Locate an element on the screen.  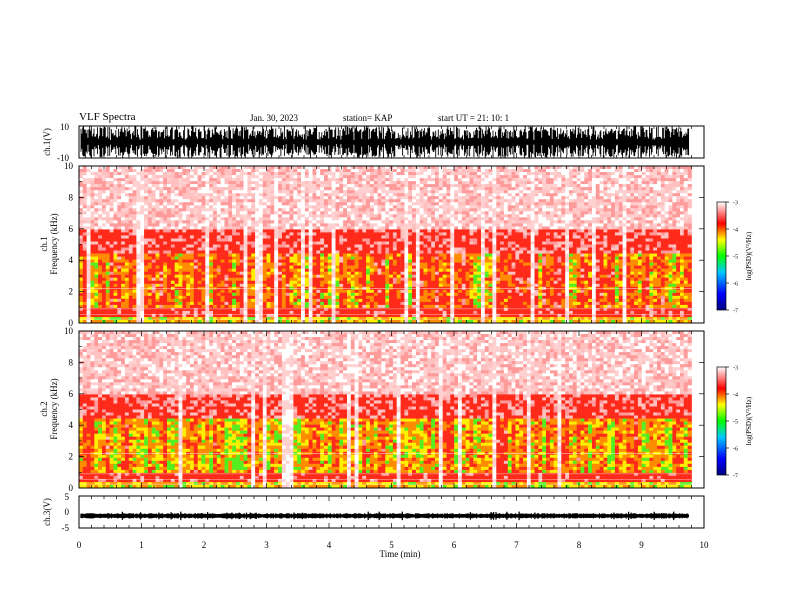
ch2-colorbar-ticks: -3 -4 -5 -6 -7 is located at coordinates (732, 423).